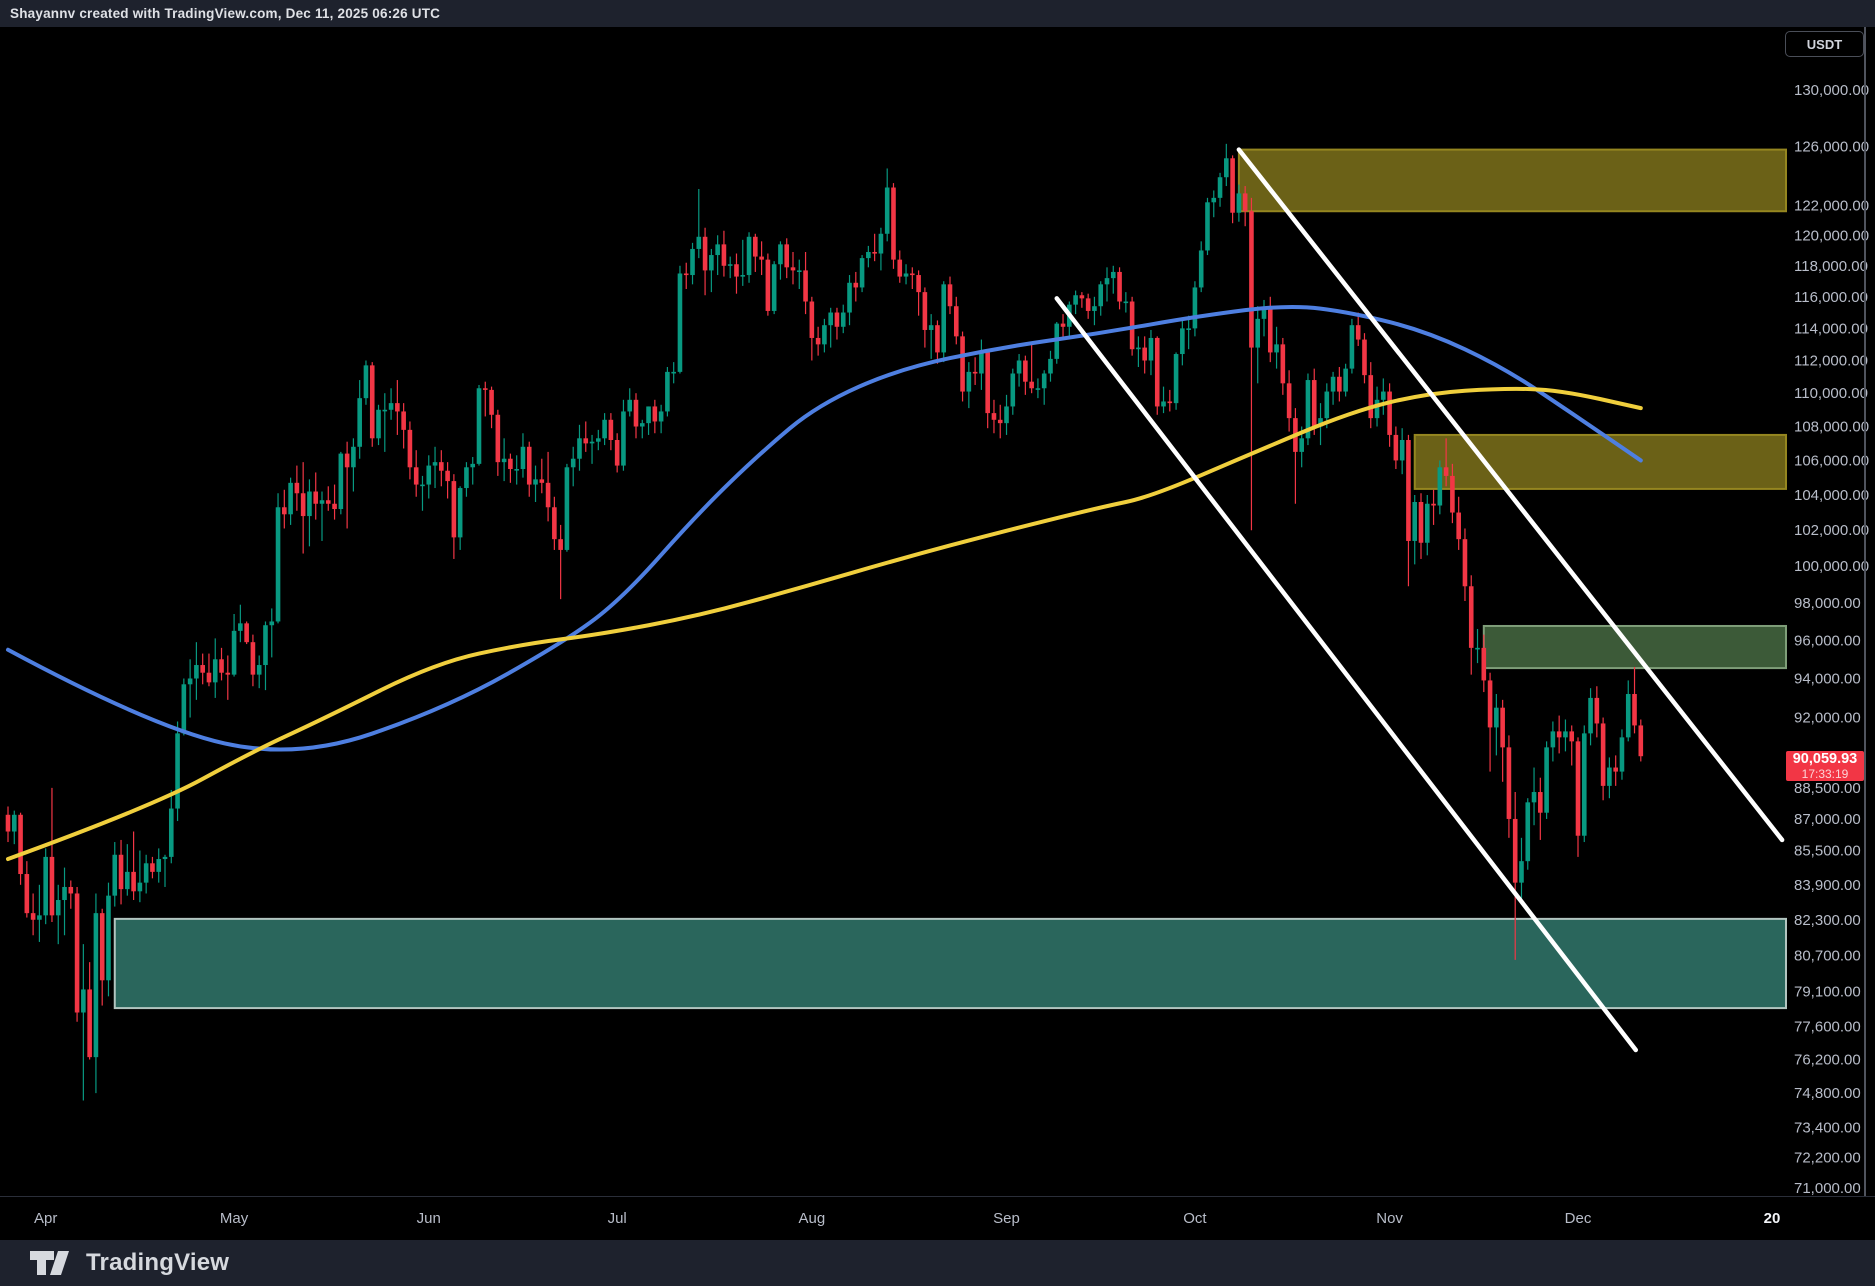 The height and width of the screenshot is (1286, 1875). I want to click on quote-currency-button: USDT, so click(1824, 44).